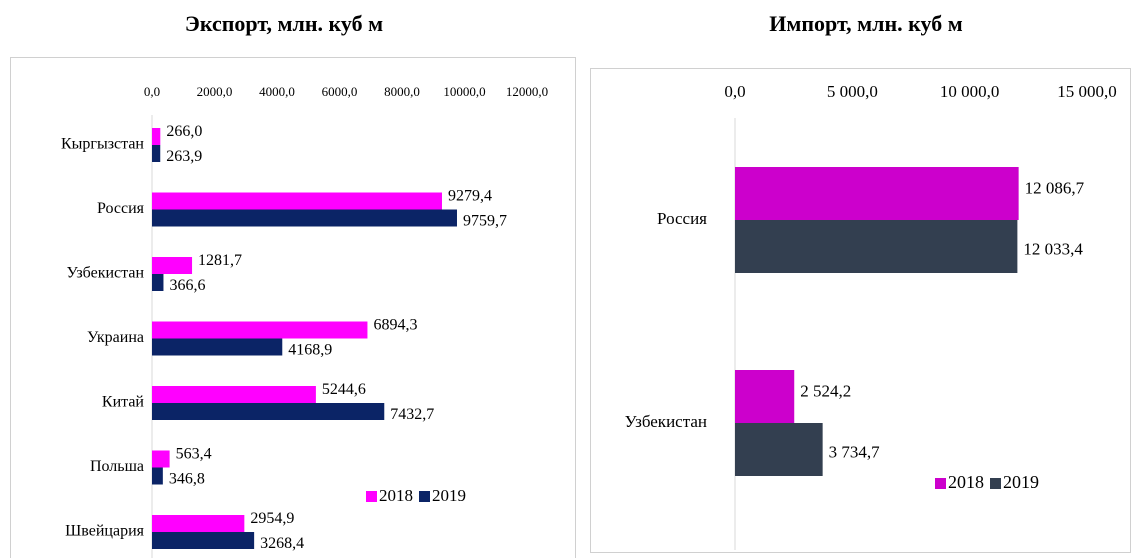 The width and height of the screenshot is (1132, 558). Describe the element at coordinates (194, 454) in the screenshot. I see `value-label: 563,4` at that location.